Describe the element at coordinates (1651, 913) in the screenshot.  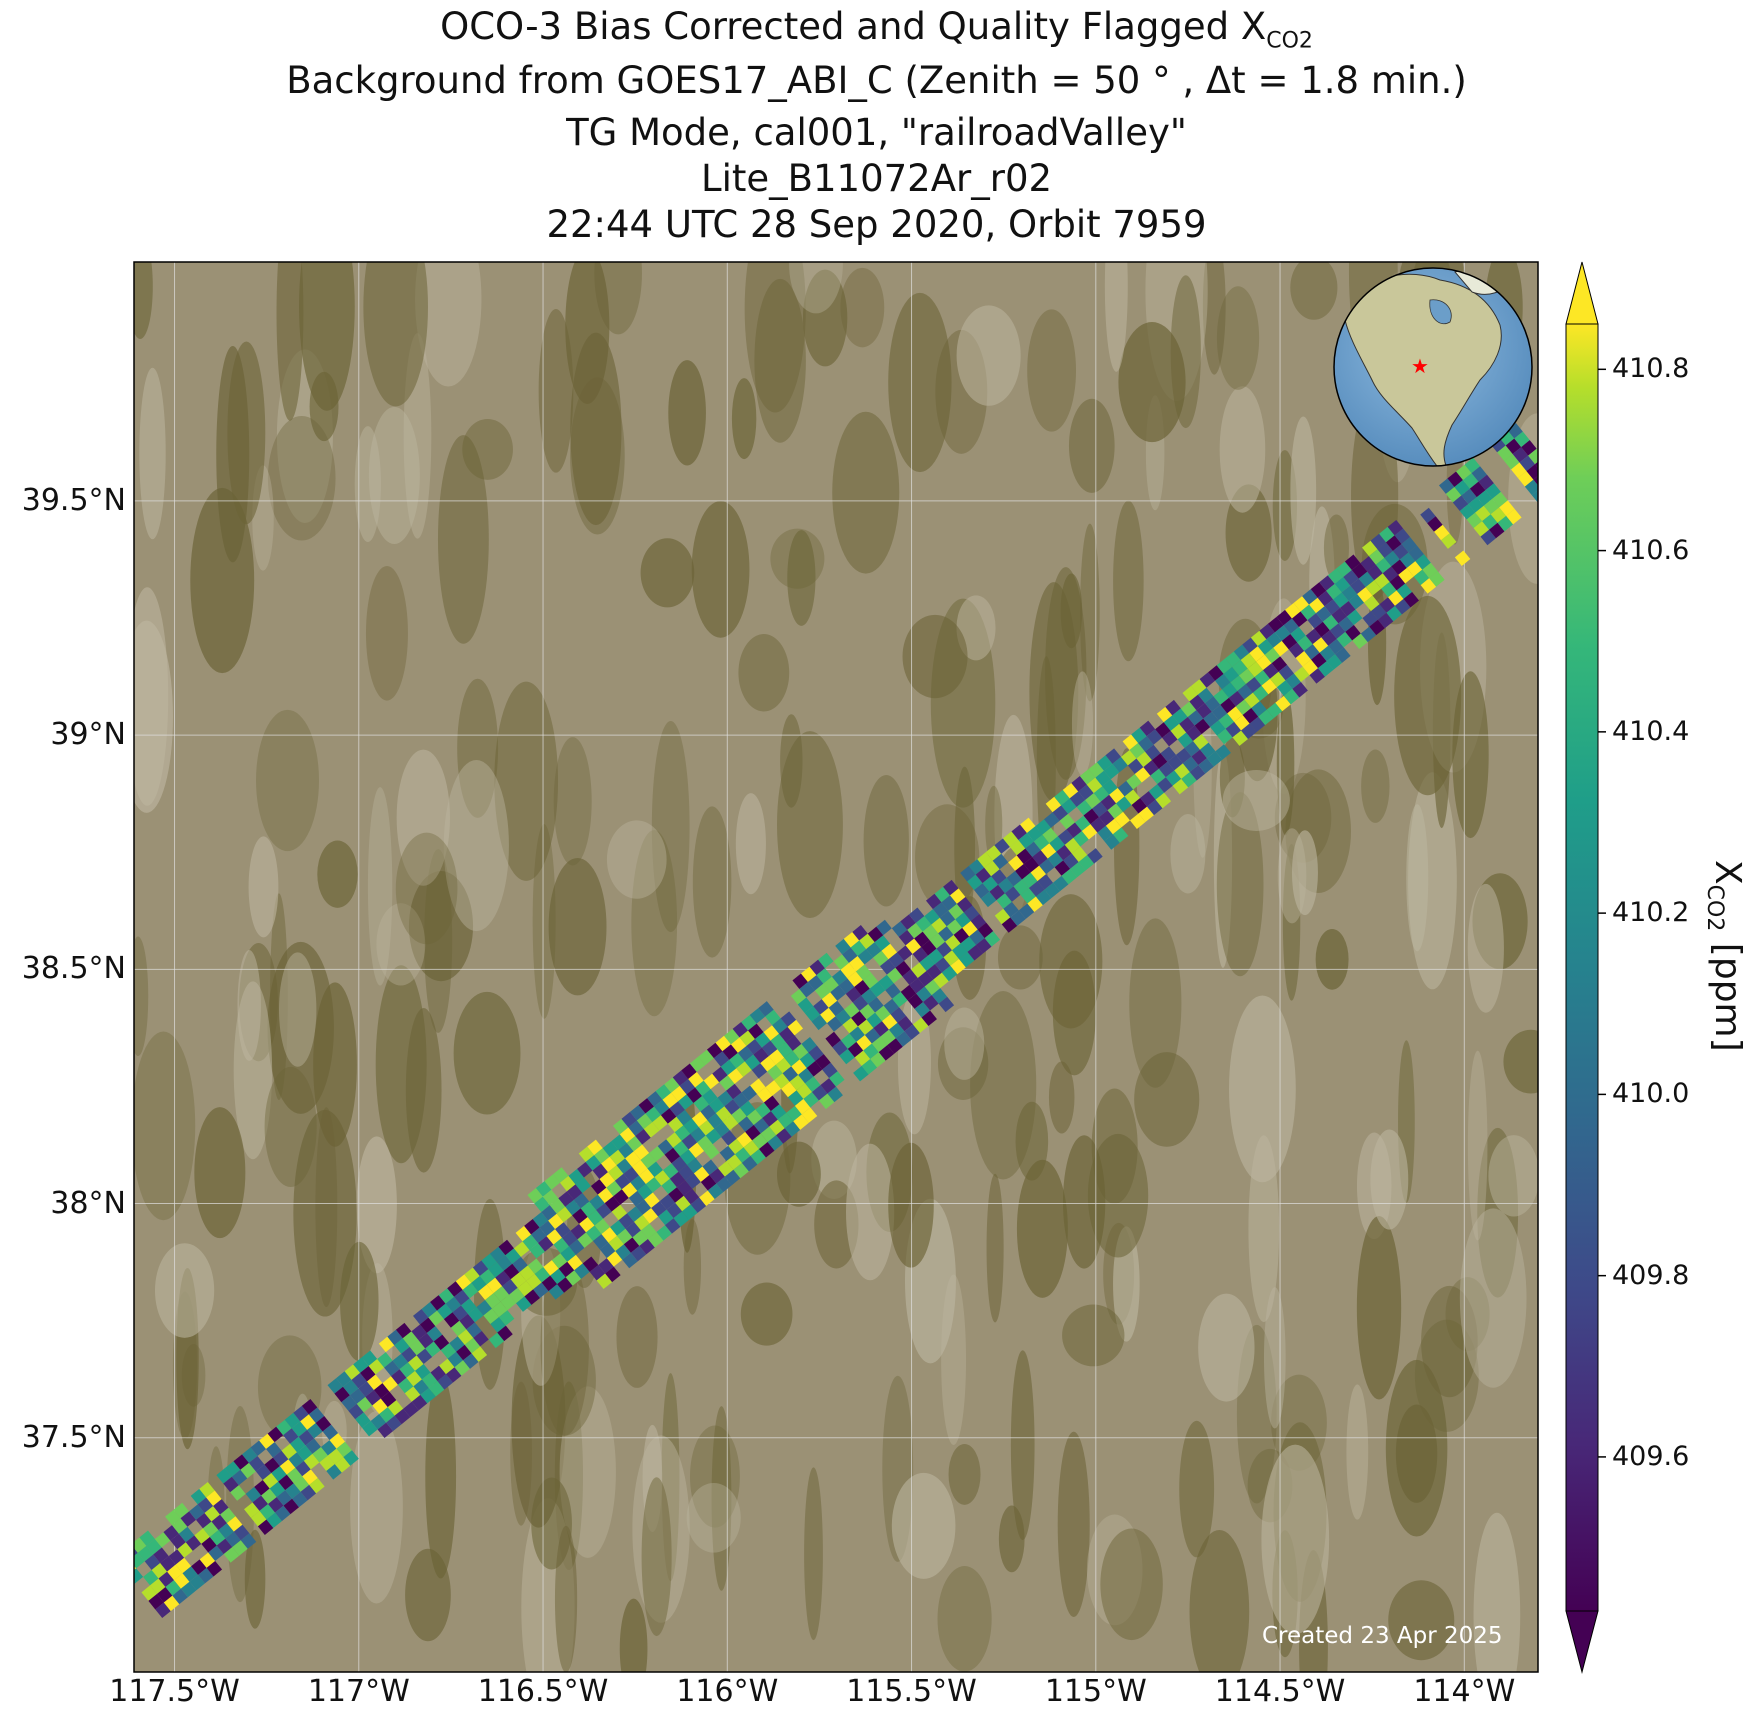
I see `colorbar-tick-label: 410.2` at that location.